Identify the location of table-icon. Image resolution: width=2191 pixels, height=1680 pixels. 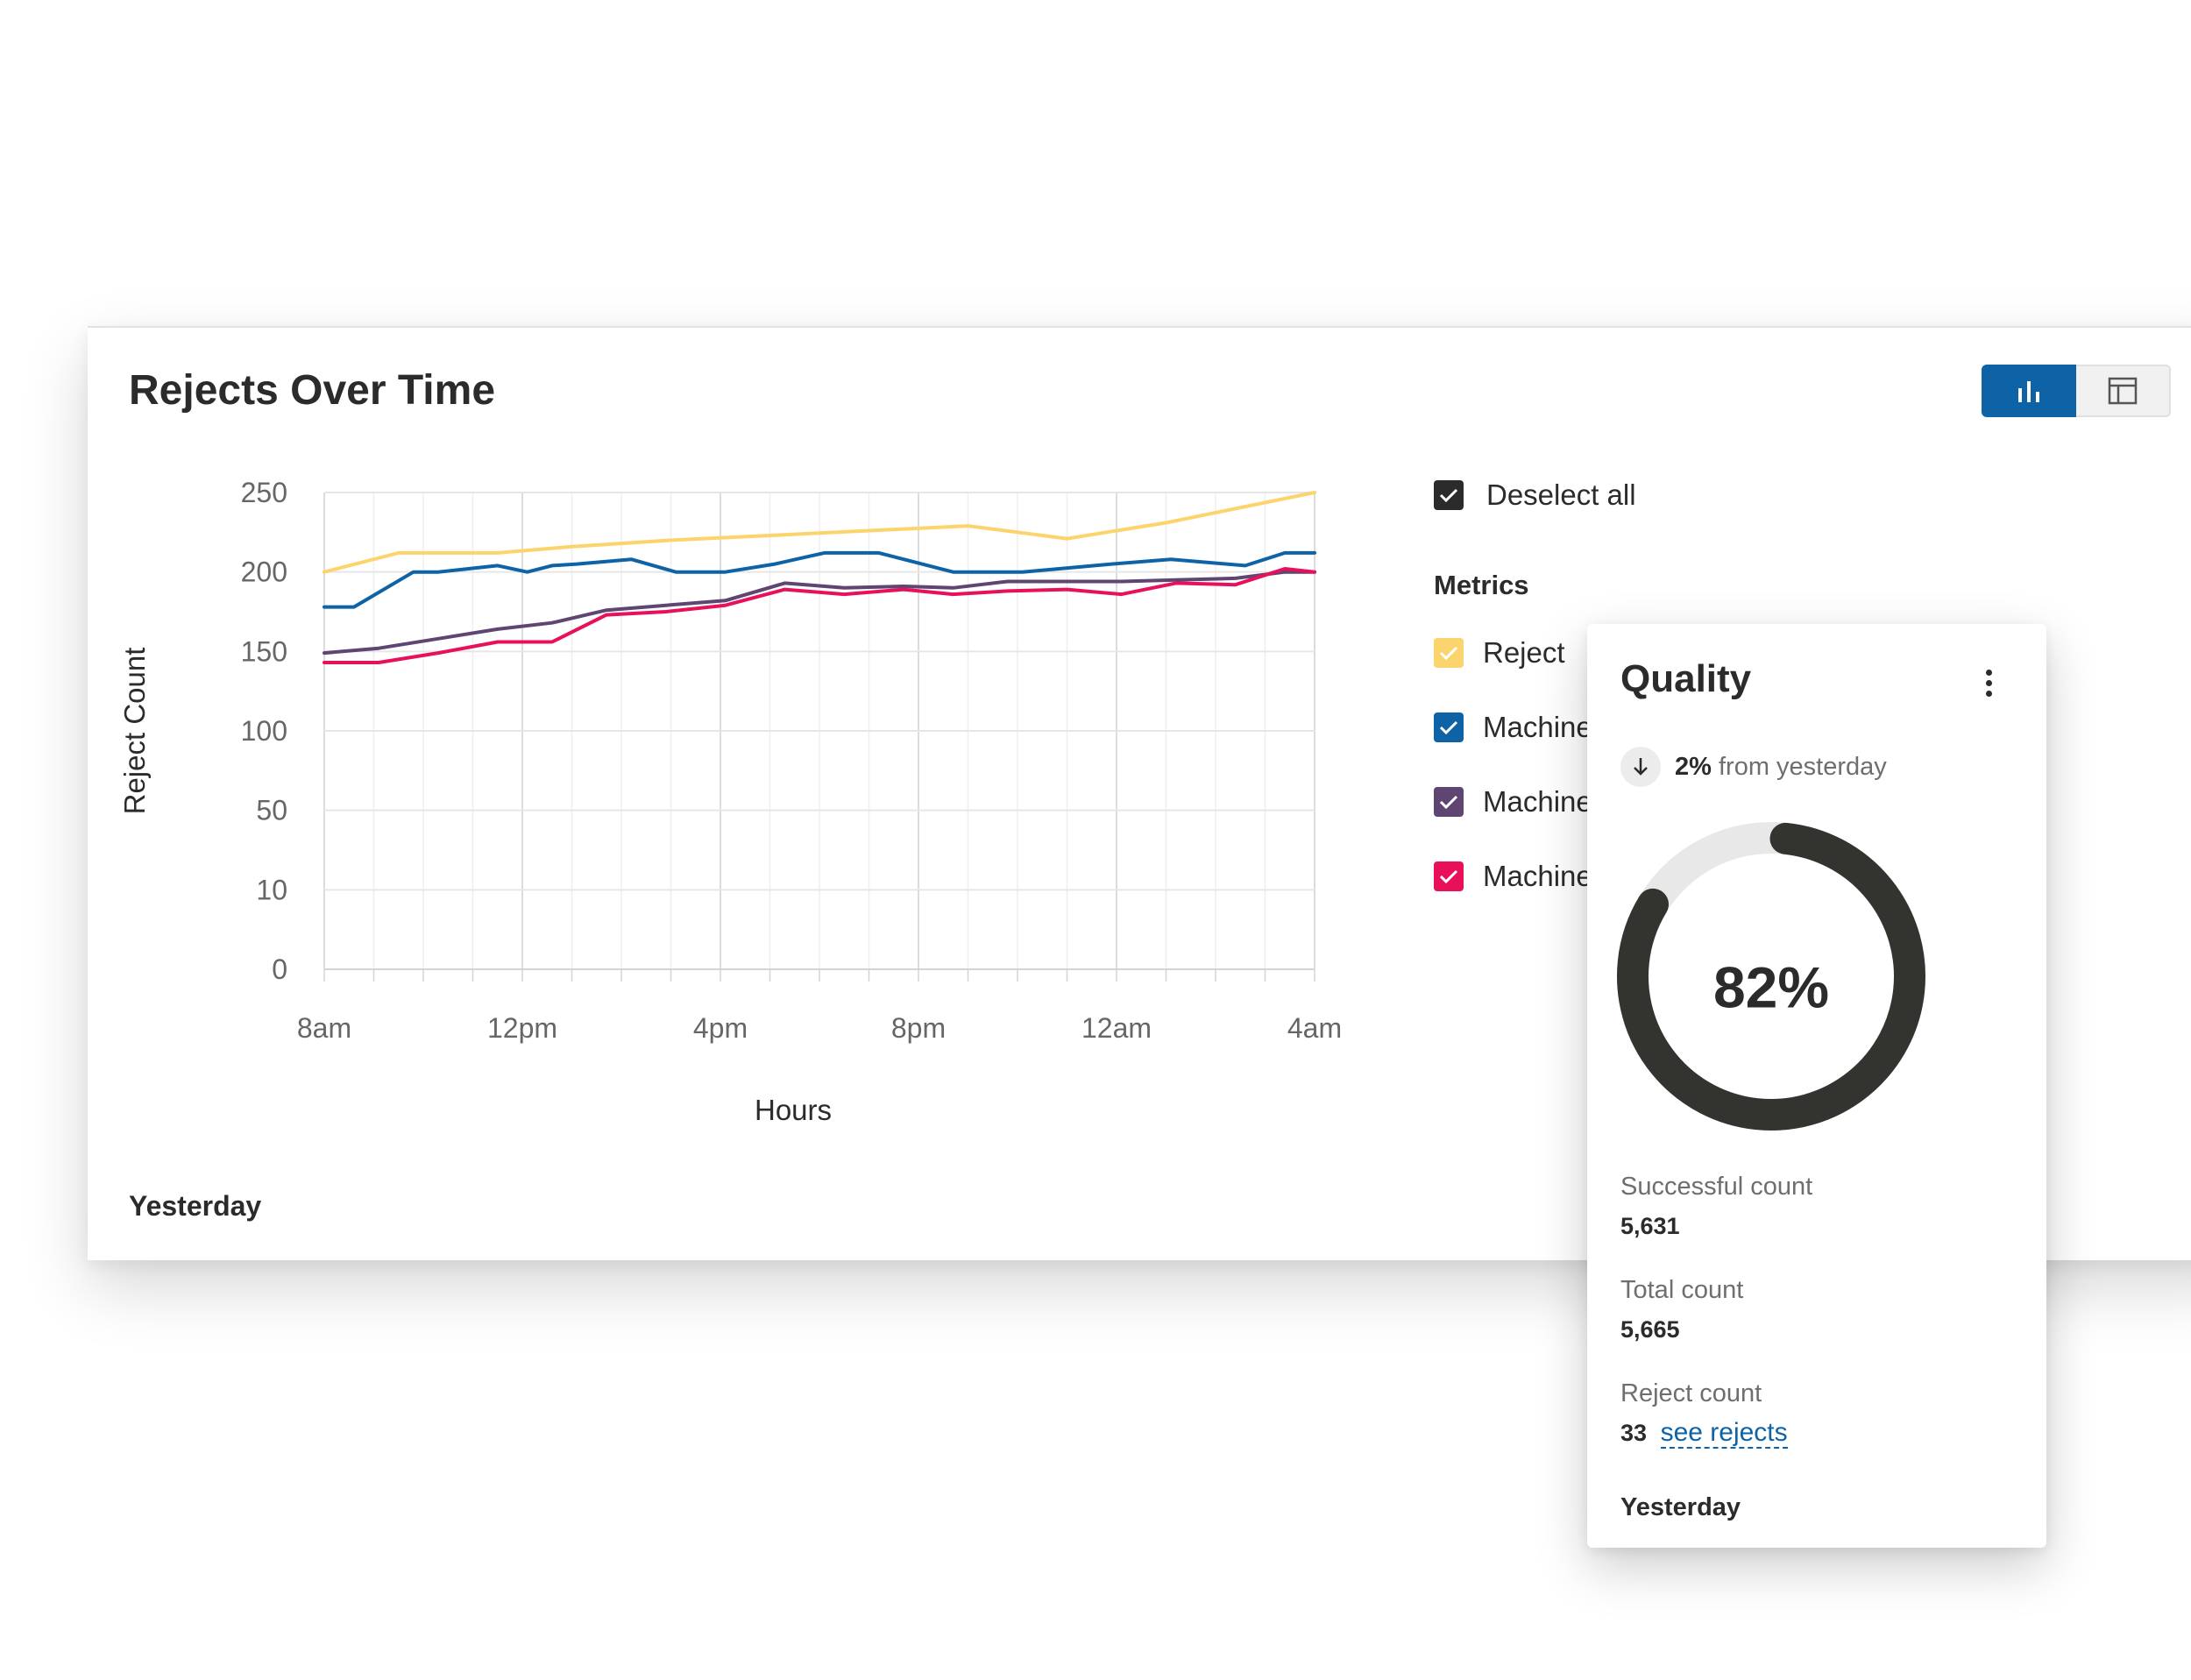
(2123, 391).